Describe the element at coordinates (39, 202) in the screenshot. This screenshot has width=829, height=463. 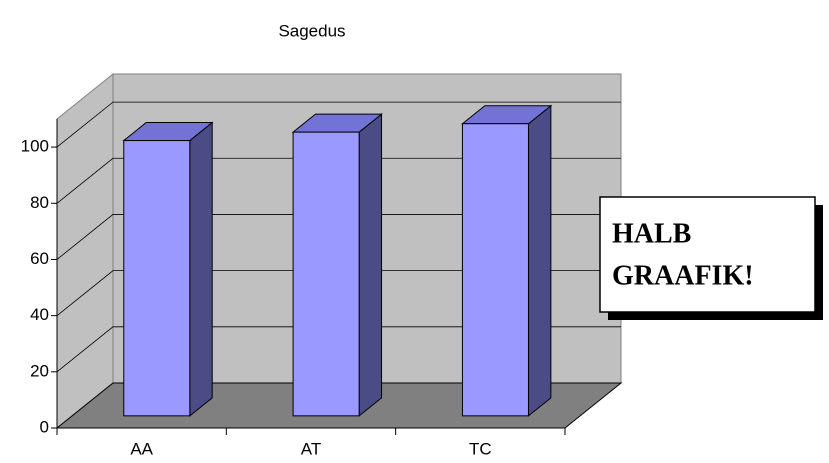
I see `y-tick-label: 80` at that location.